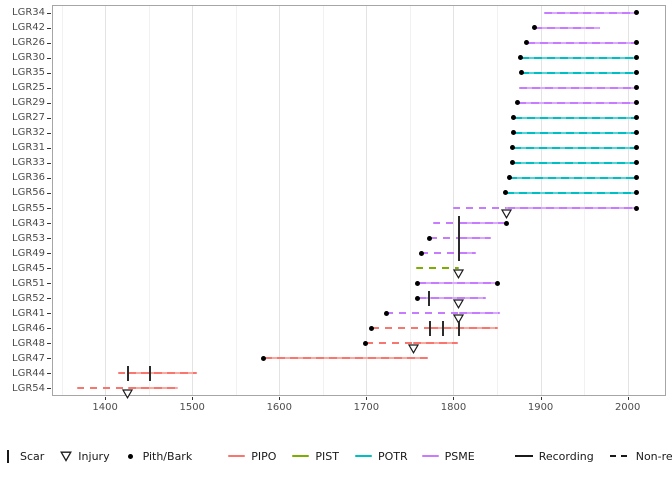  What do you see at coordinates (8, 456) in the screenshot?
I see `scar-icon` at bounding box center [8, 456].